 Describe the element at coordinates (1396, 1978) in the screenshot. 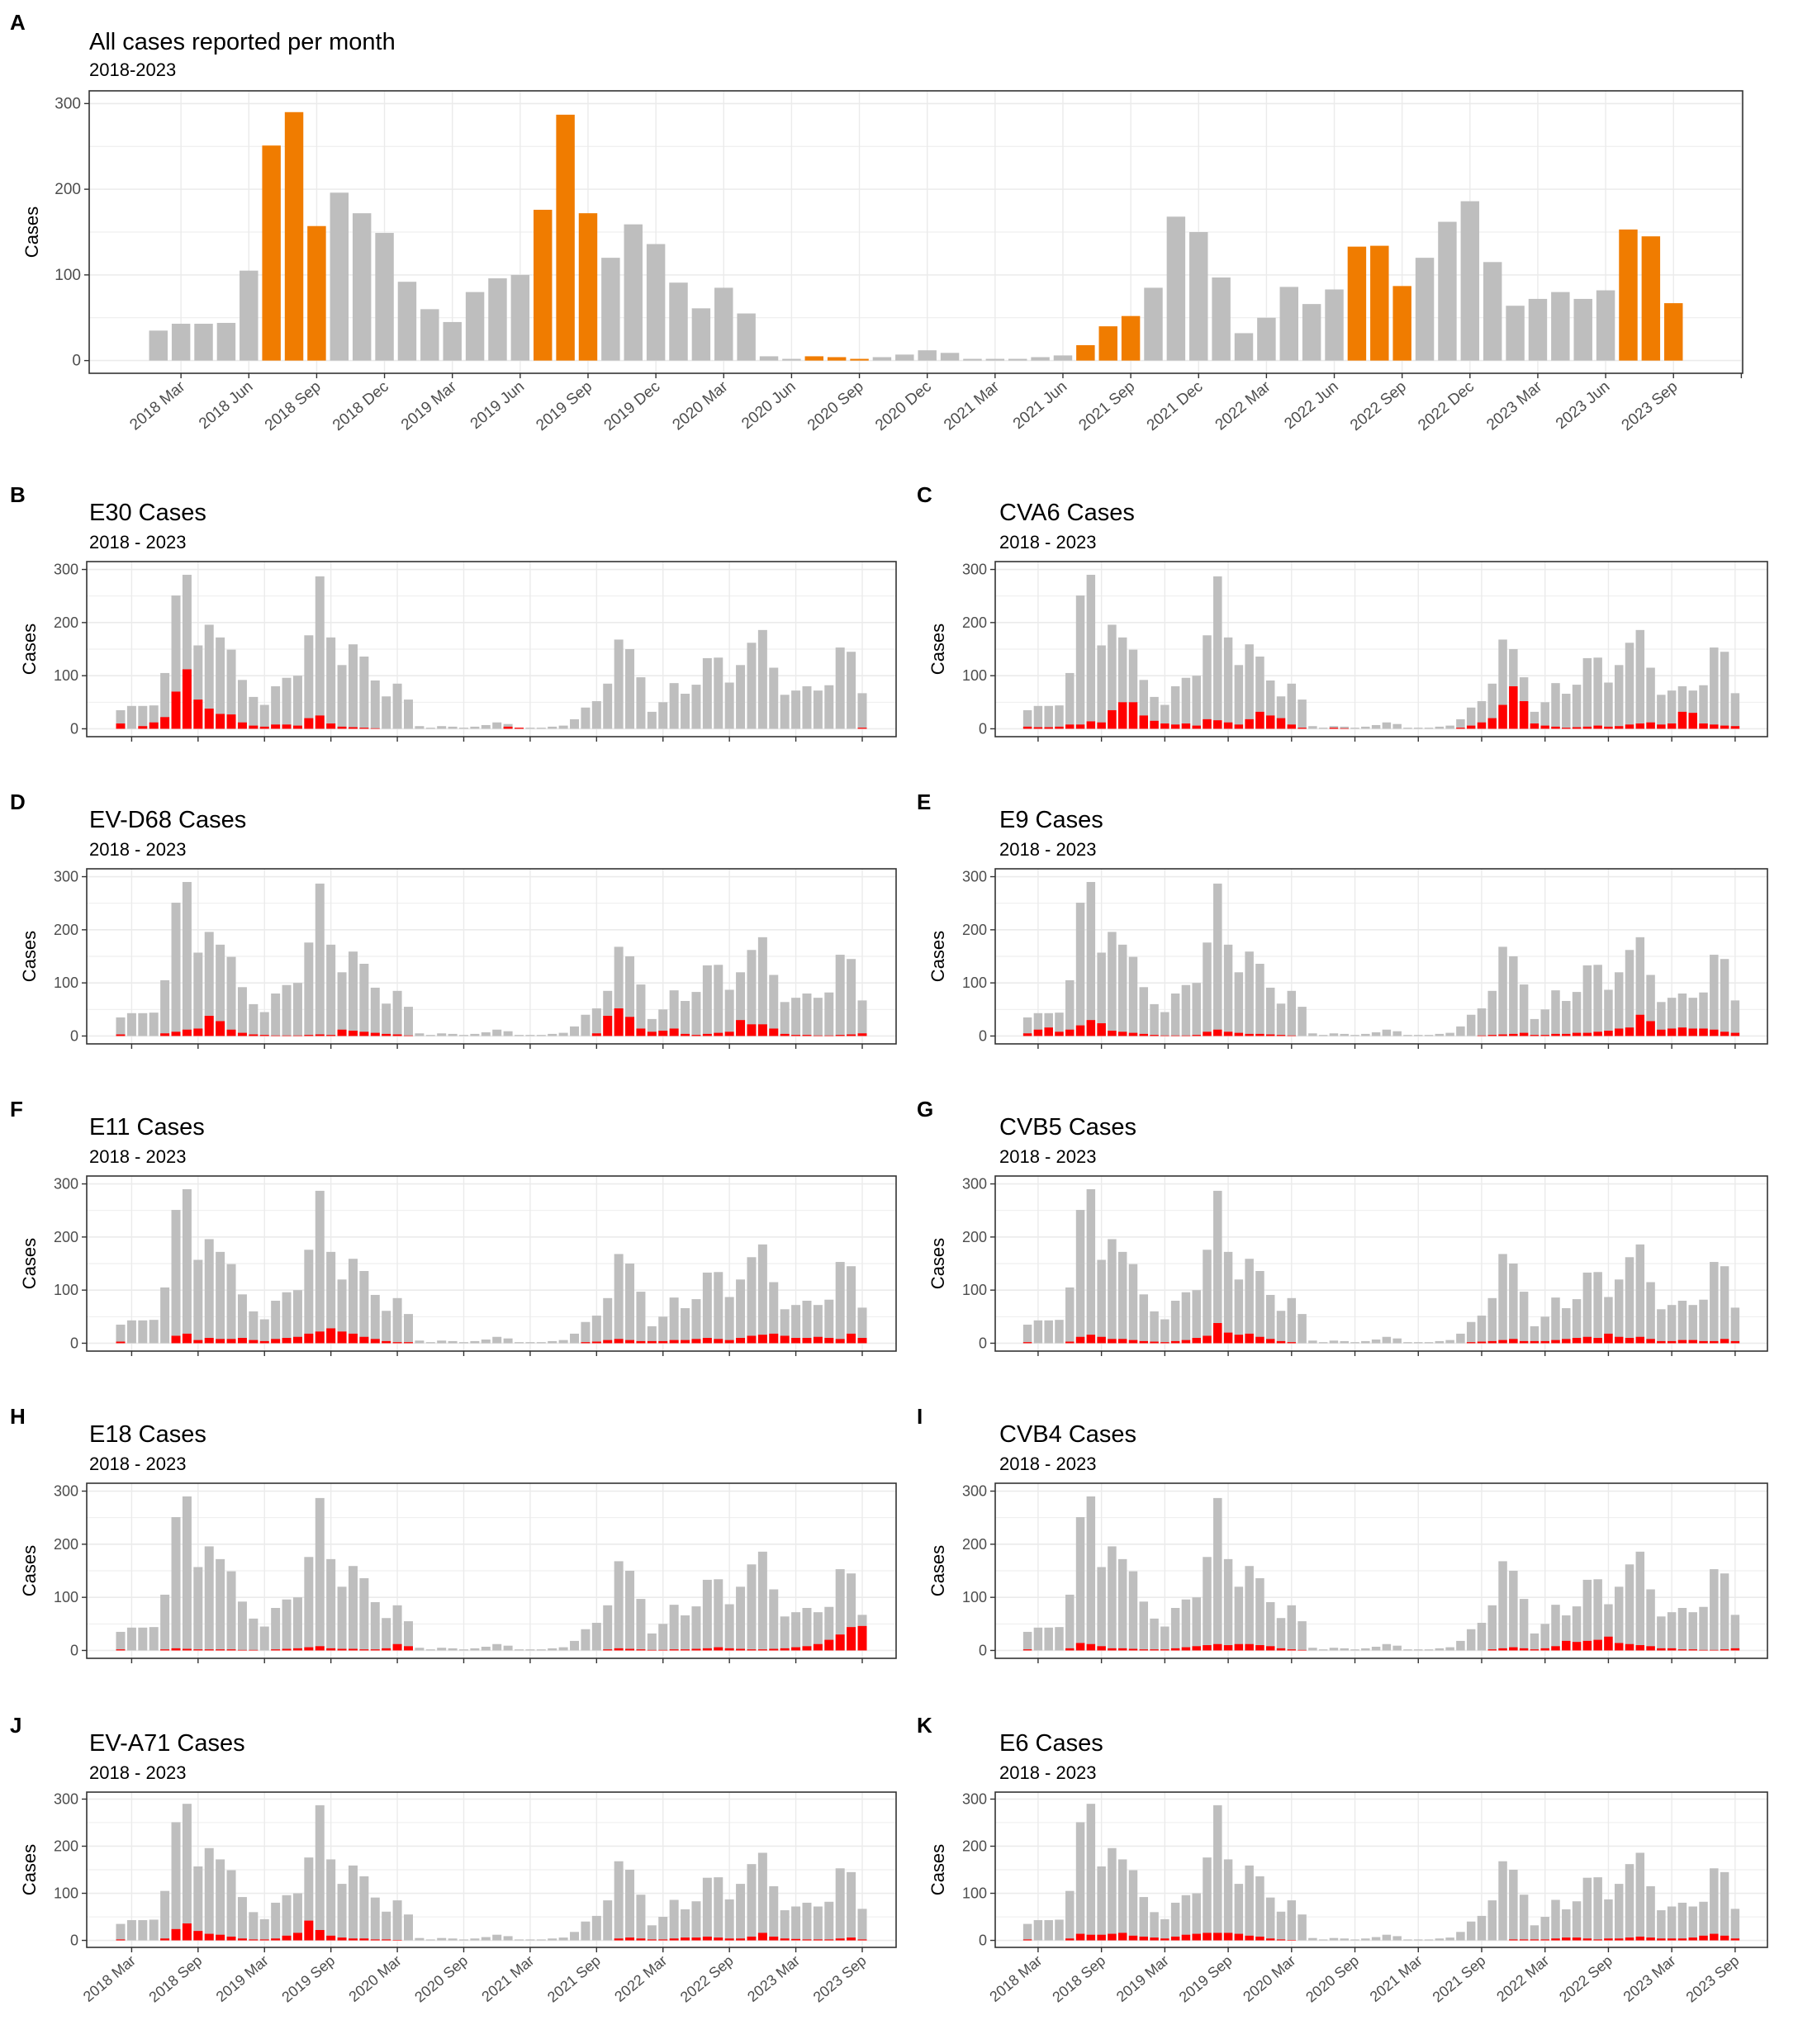

I see `x-tick-label: 2021 Mar` at that location.